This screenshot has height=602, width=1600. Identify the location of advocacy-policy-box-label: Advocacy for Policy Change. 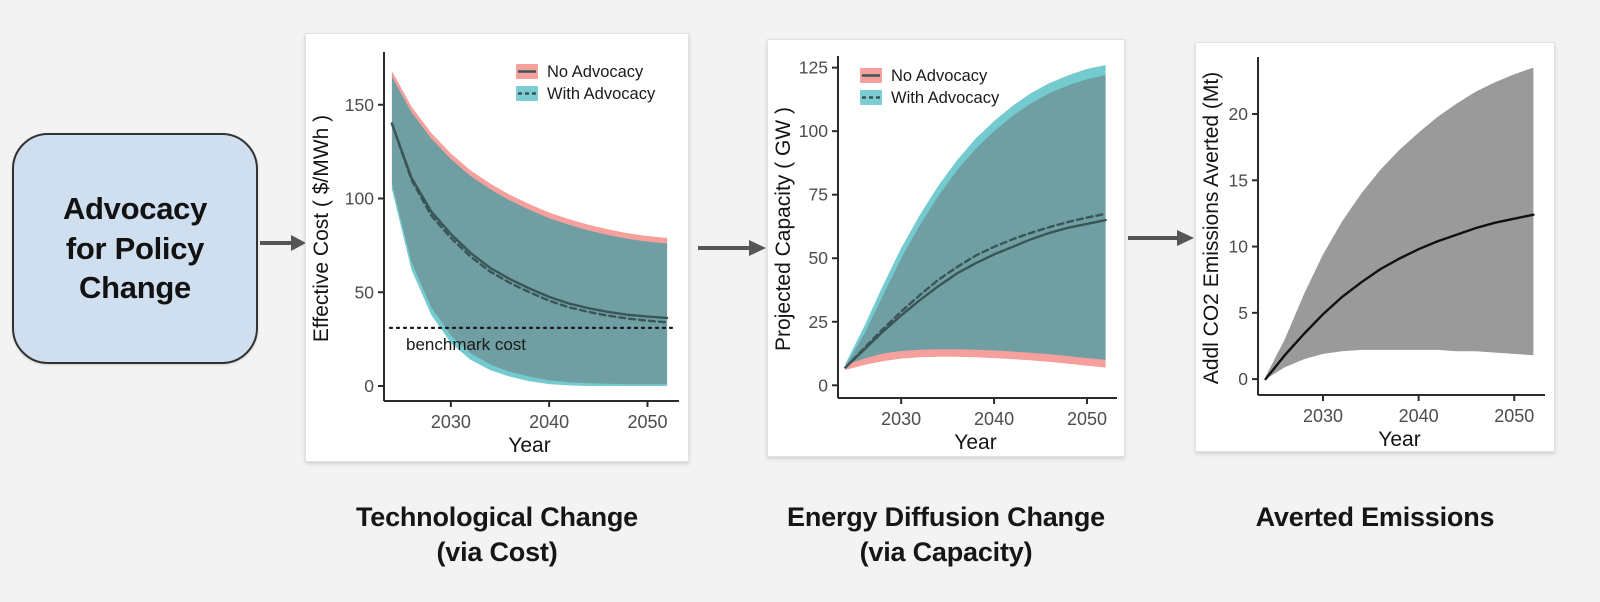
(135, 248).